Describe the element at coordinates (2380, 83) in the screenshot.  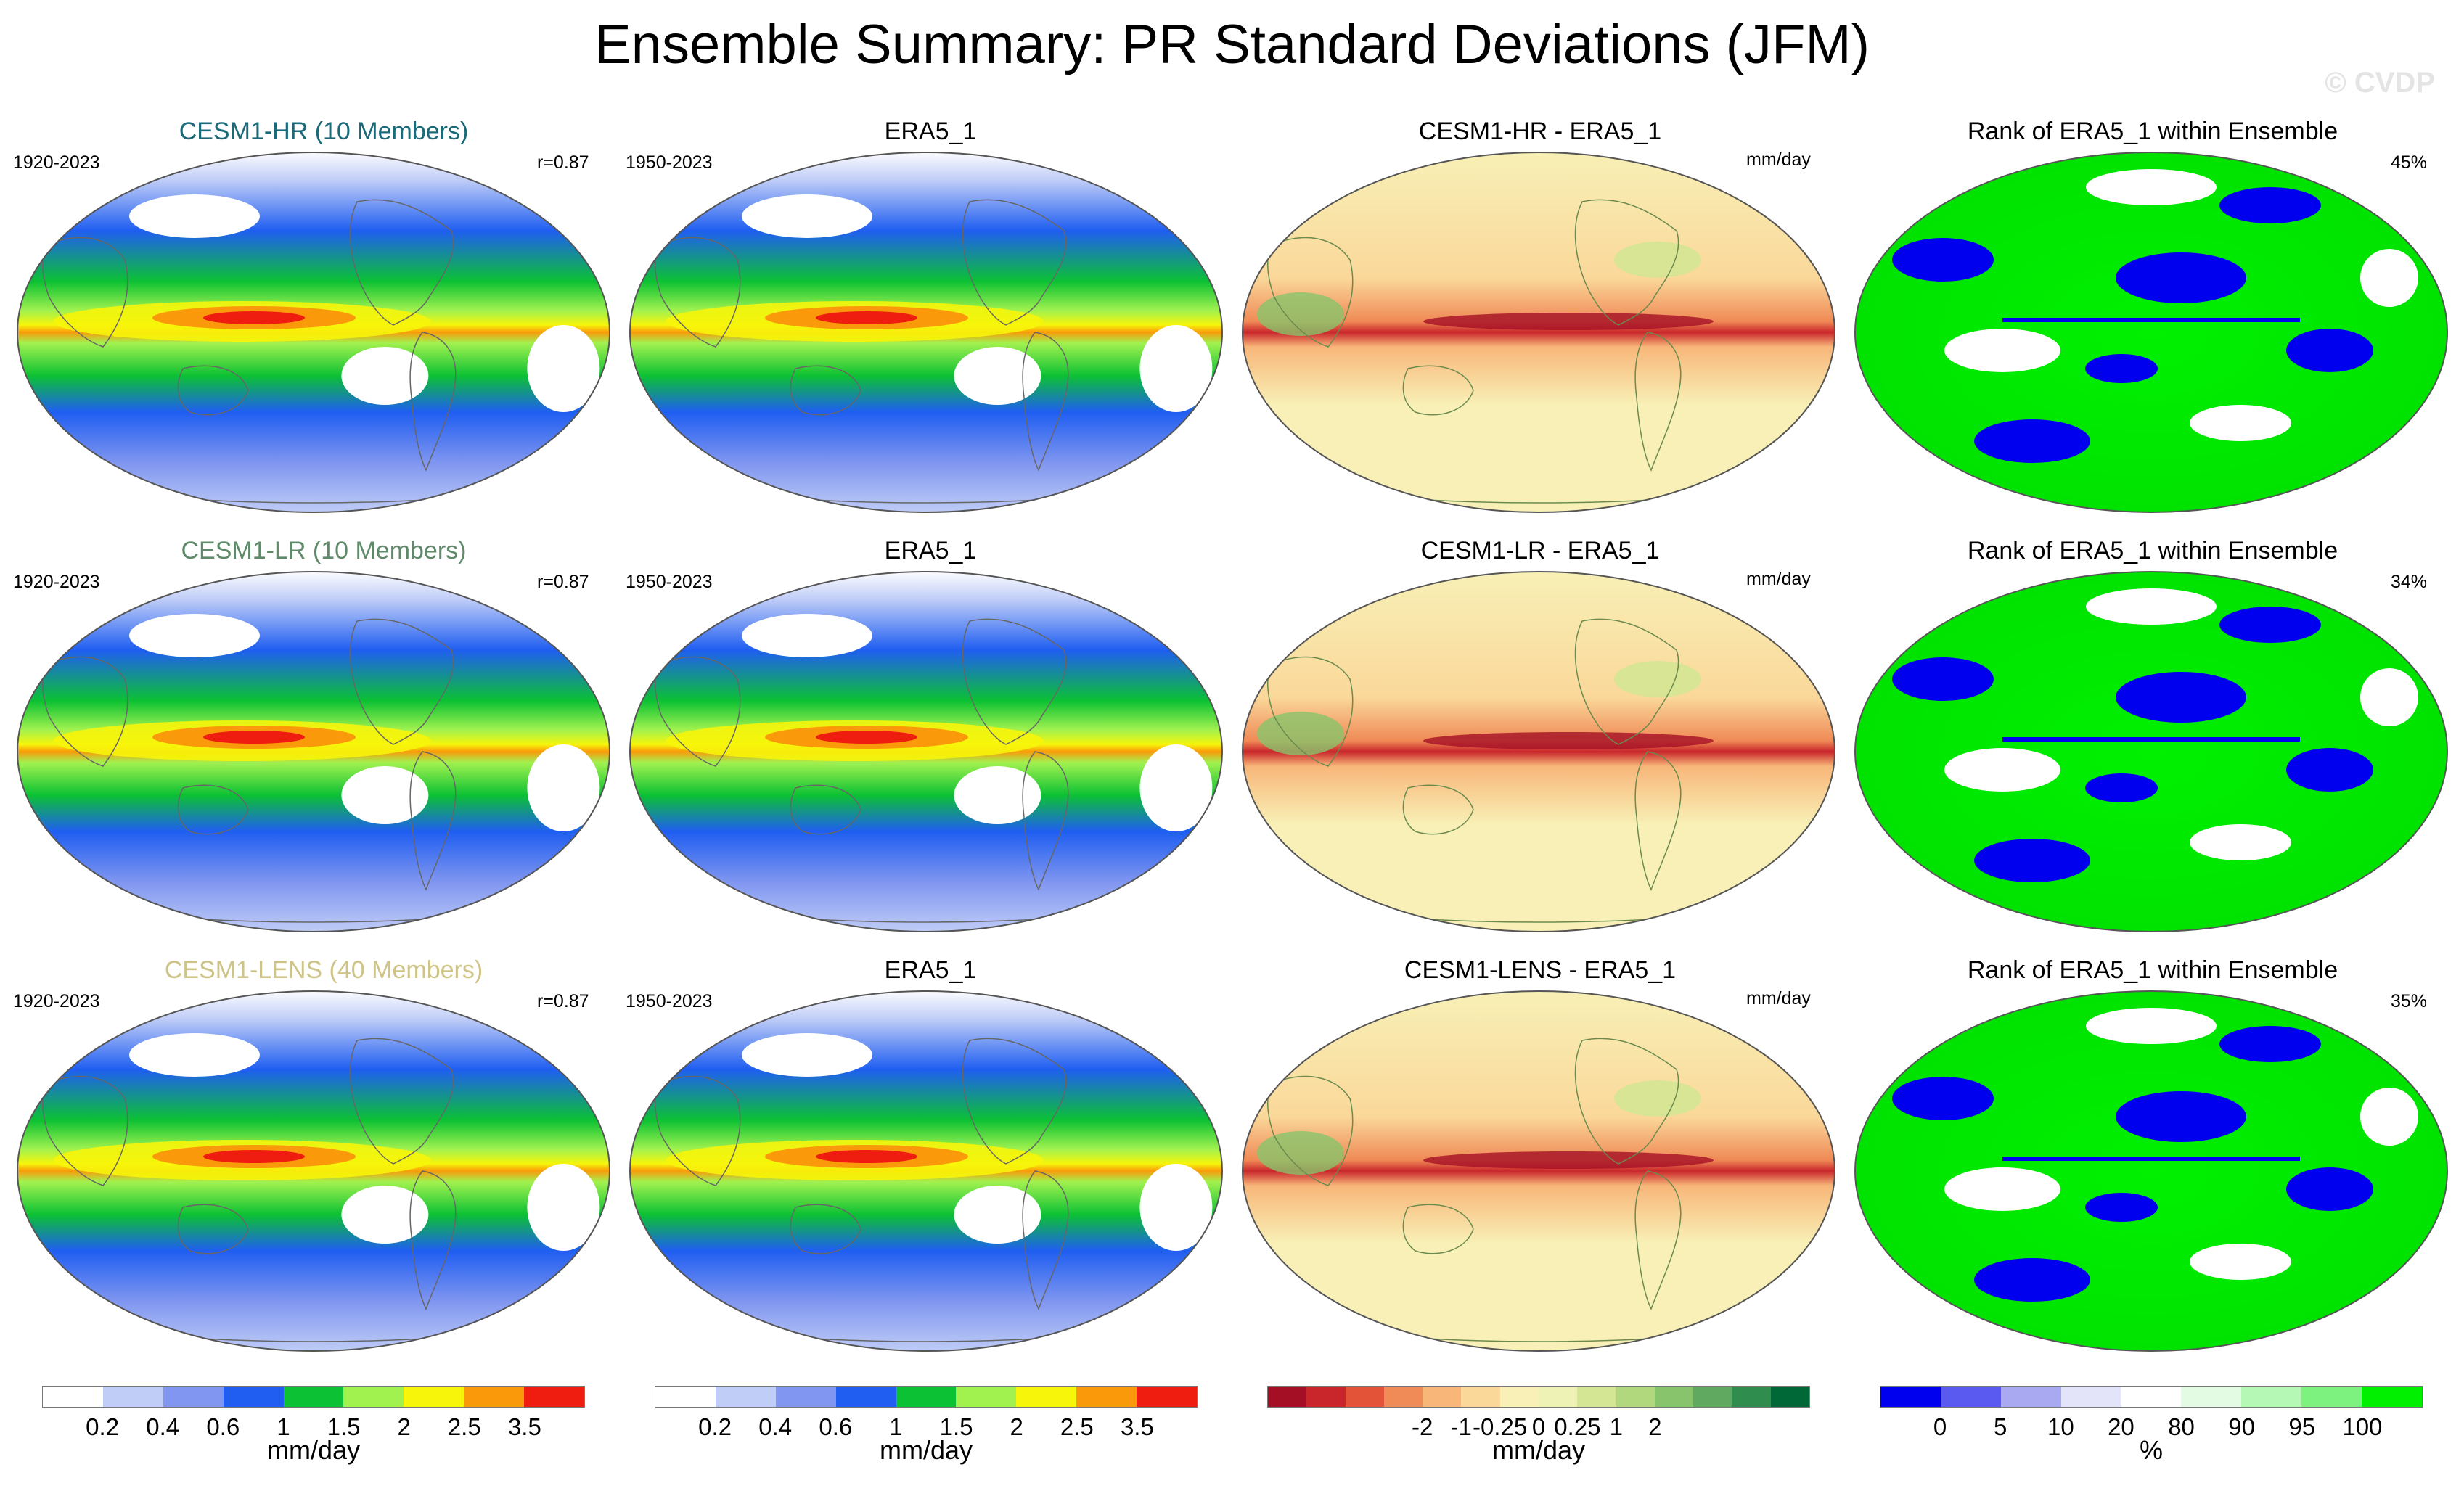
I see `watermark: © CVDP` at that location.